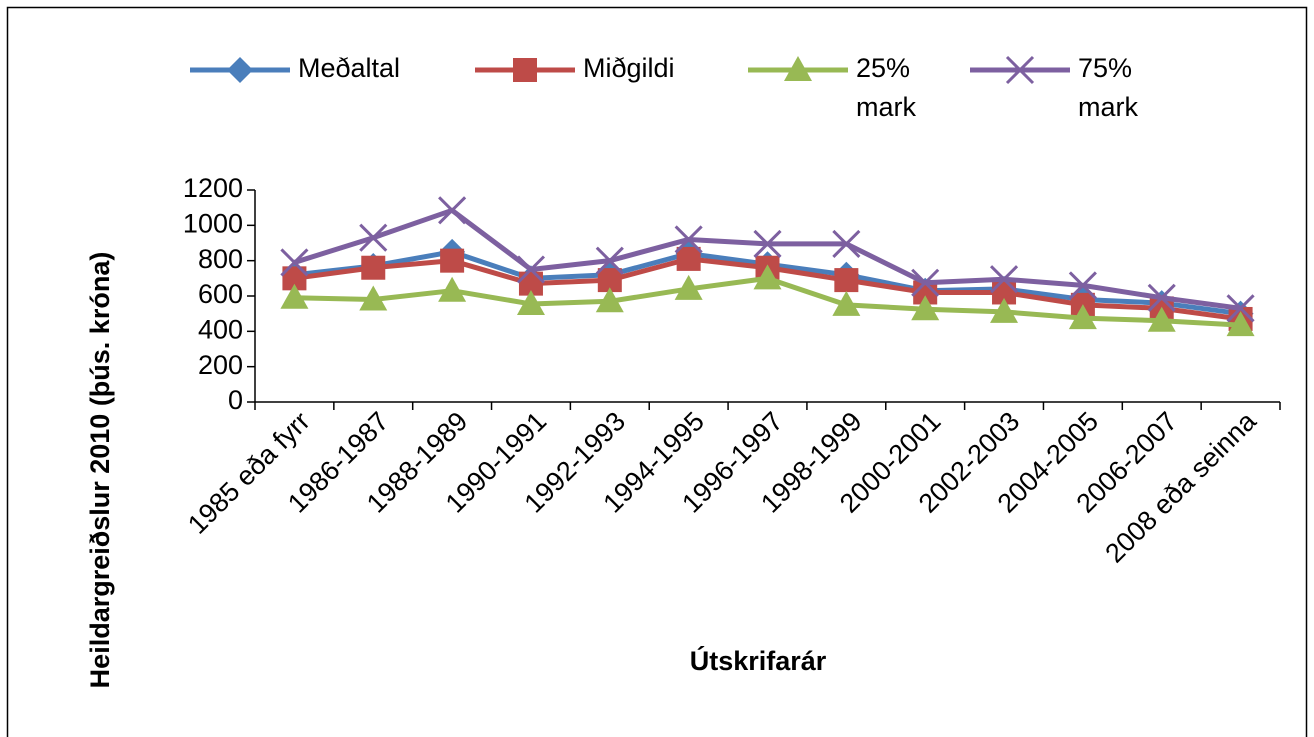 The image size is (1314, 737). What do you see at coordinates (213, 188) in the screenshot?
I see `y-tick-label: 1200` at bounding box center [213, 188].